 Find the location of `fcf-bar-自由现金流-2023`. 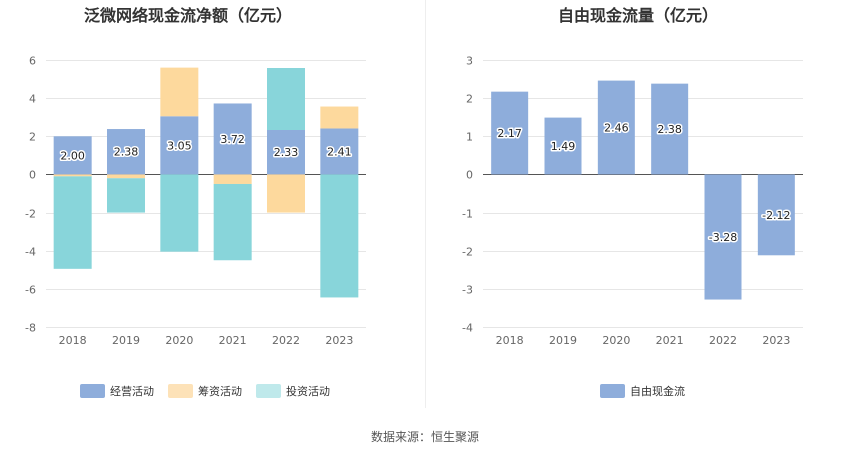

fcf-bar-自由现金流-2023 is located at coordinates (776, 215).